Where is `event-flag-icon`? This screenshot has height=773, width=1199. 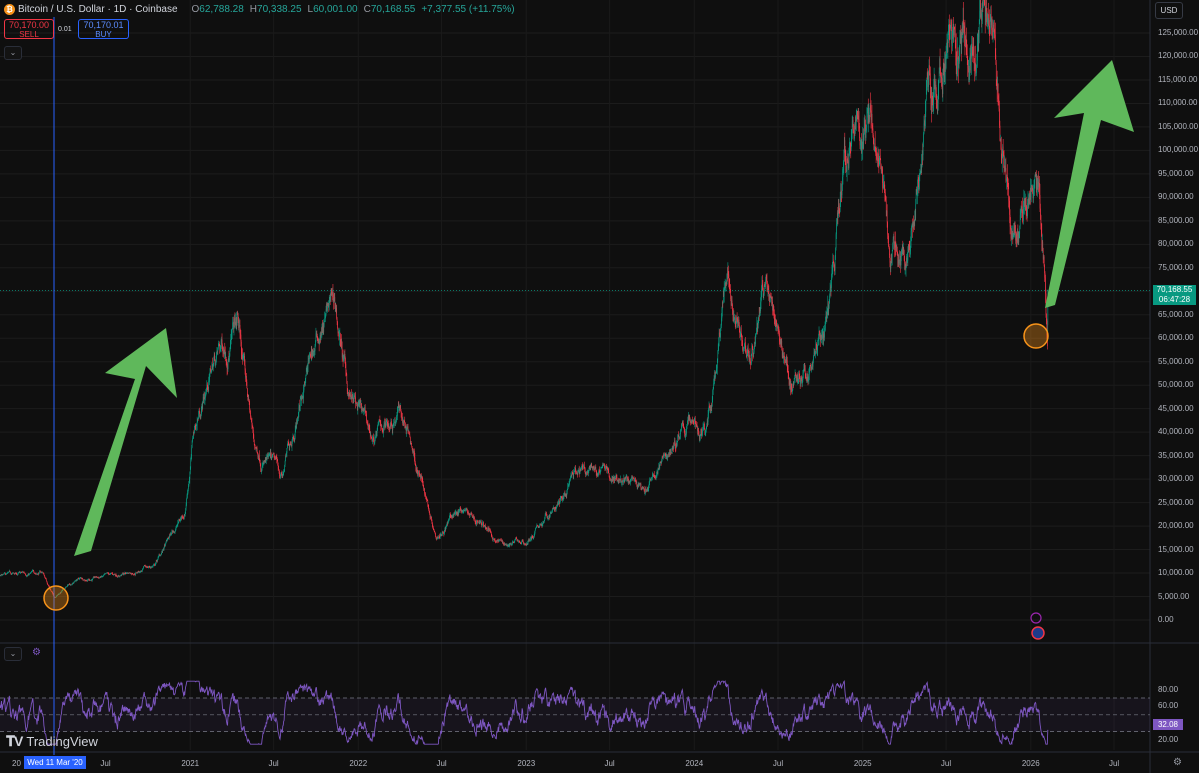
event-flag-icon is located at coordinates (1038, 633).